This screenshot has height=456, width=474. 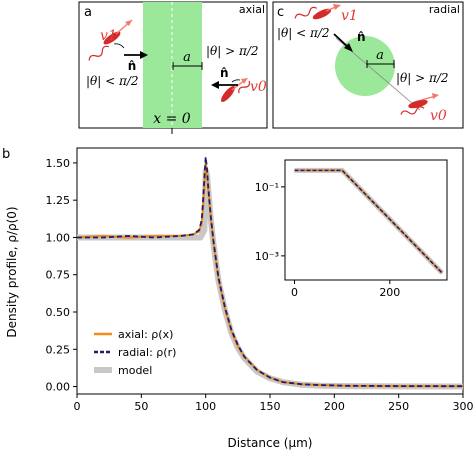 I want to click on inset-series-group, so click(x=369, y=221).